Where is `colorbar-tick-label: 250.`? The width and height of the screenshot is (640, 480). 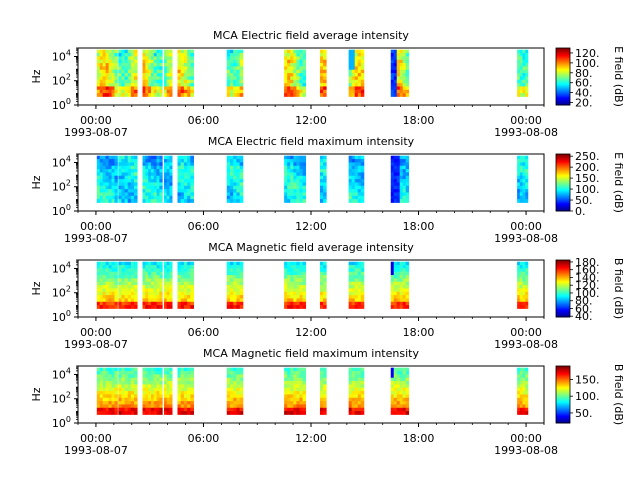
colorbar-tick-label: 250. is located at coordinates (587, 156).